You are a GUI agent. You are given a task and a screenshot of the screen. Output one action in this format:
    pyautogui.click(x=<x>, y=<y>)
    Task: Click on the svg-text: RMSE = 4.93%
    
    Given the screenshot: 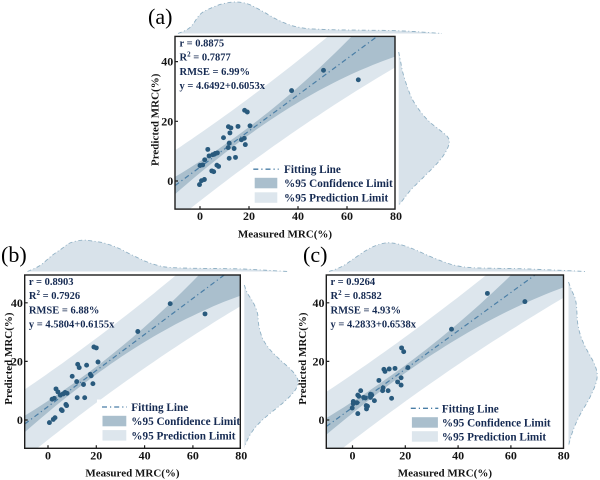 What is the action you would take?
    pyautogui.click(x=366, y=310)
    